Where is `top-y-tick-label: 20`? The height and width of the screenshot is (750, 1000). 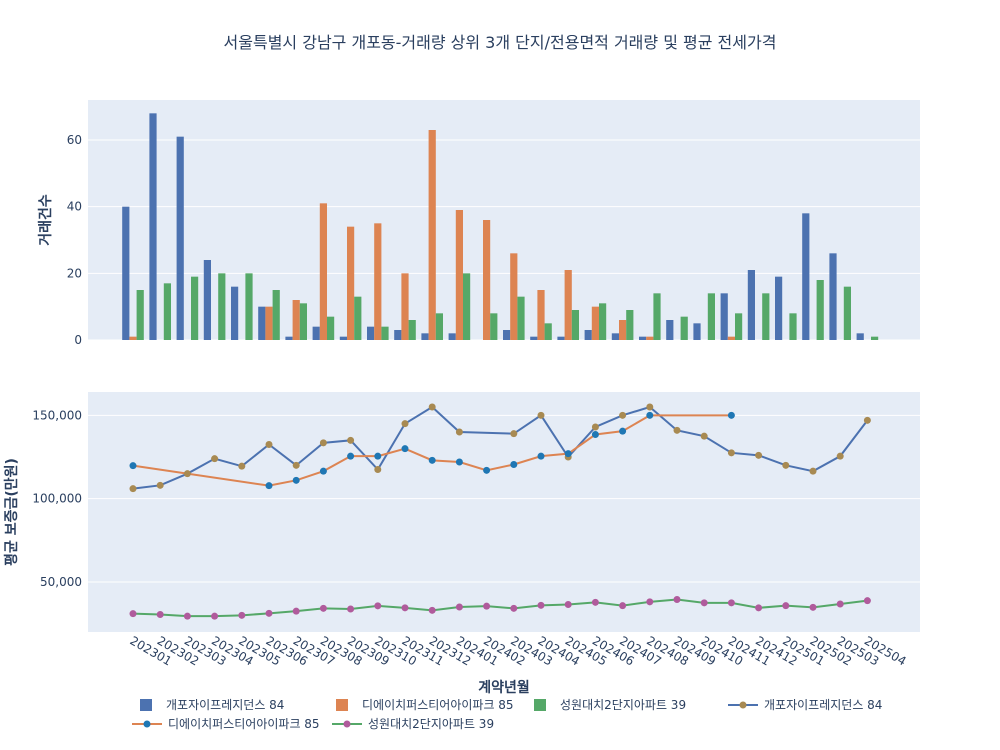
top-y-tick-label: 20 is located at coordinates (74, 273).